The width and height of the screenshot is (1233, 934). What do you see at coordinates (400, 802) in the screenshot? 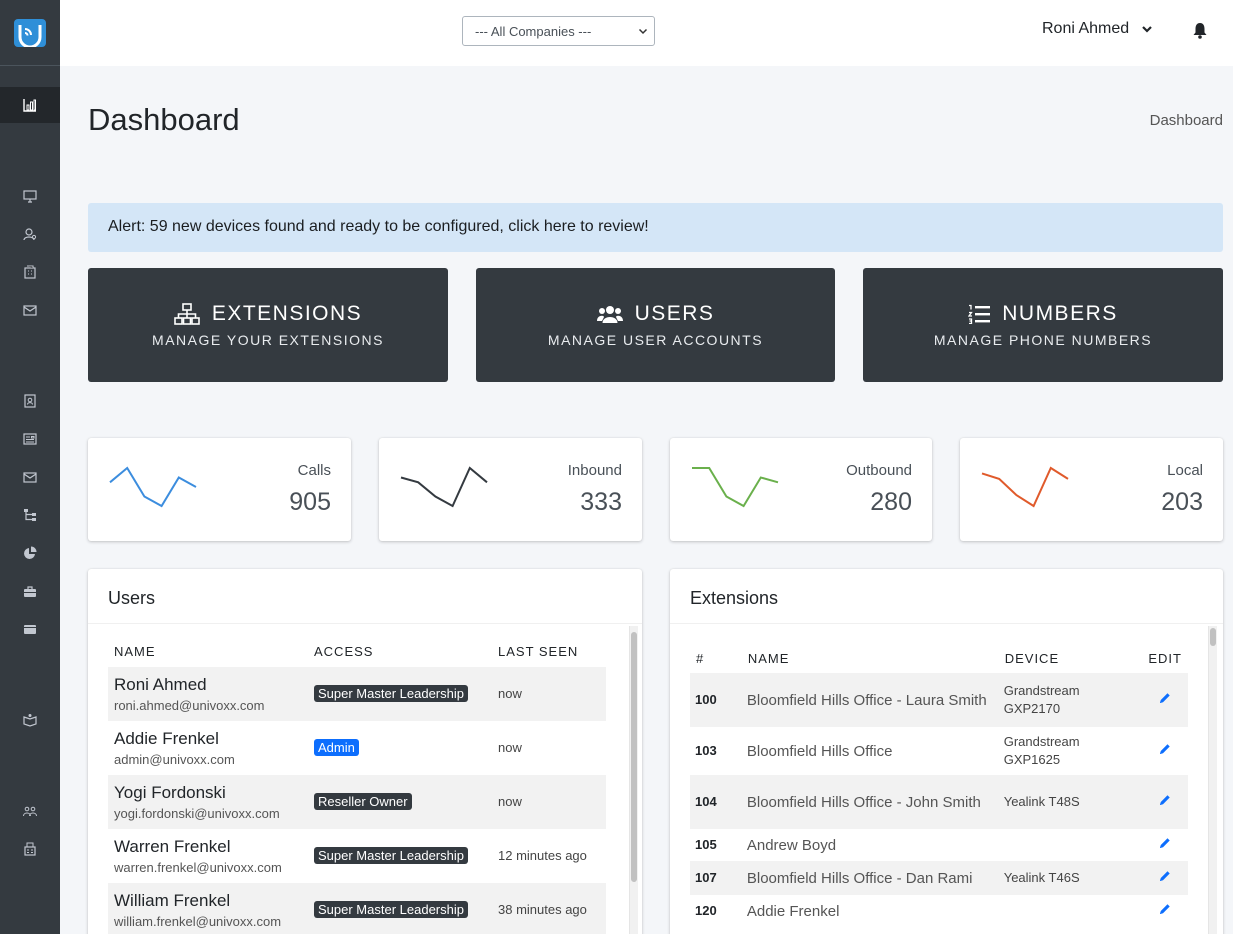
I see `access-cell: Reseller Owner` at bounding box center [400, 802].